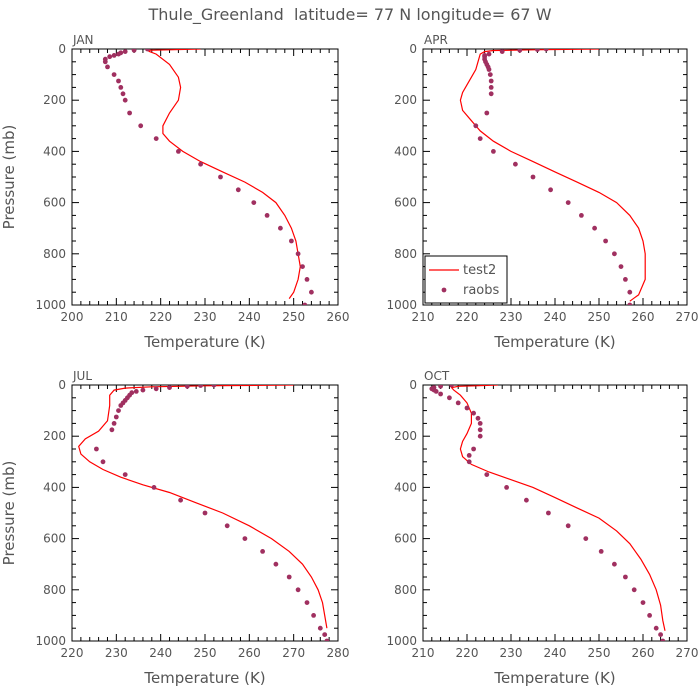  I want to click on panel-title: JAN, so click(83, 40).